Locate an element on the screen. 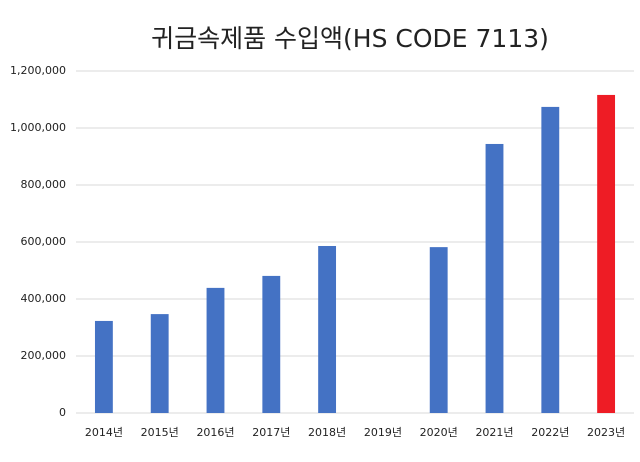 The image size is (640, 462). x-tick-label: 2017년 is located at coordinates (271, 432).